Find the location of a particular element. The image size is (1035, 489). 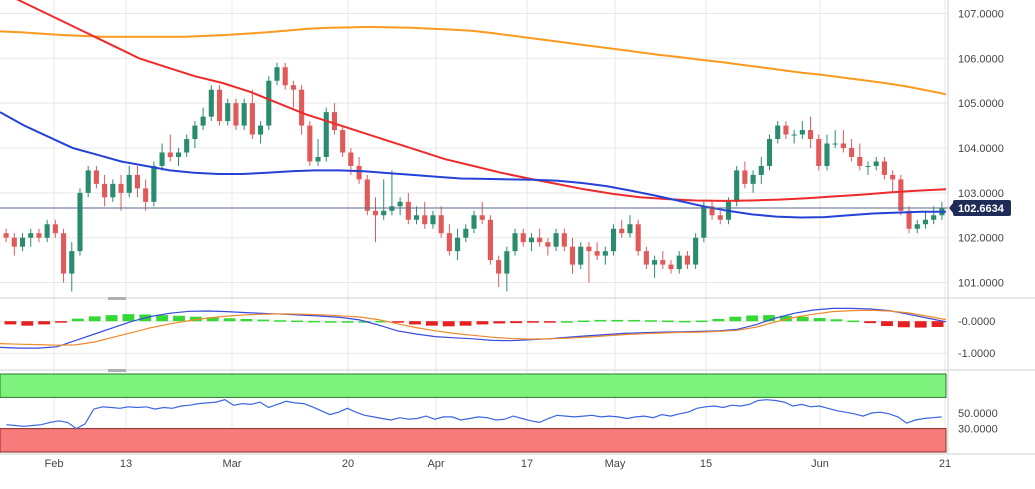

macd-tick-label: -1.0000 is located at coordinates (976, 354).